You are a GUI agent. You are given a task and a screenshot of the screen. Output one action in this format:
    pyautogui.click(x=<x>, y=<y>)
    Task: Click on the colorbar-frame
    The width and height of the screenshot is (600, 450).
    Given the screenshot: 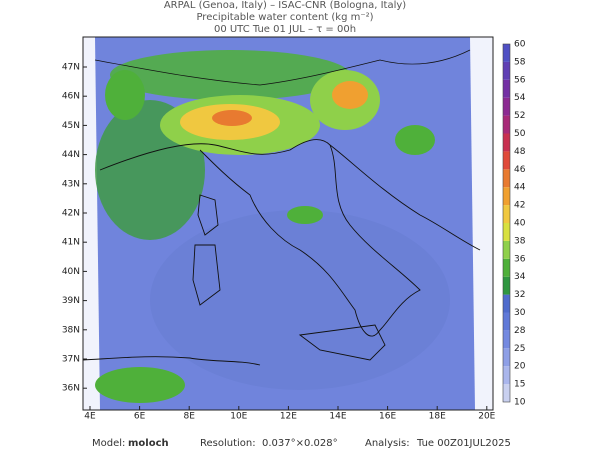 What is the action you would take?
    pyautogui.click(x=506, y=223)
    